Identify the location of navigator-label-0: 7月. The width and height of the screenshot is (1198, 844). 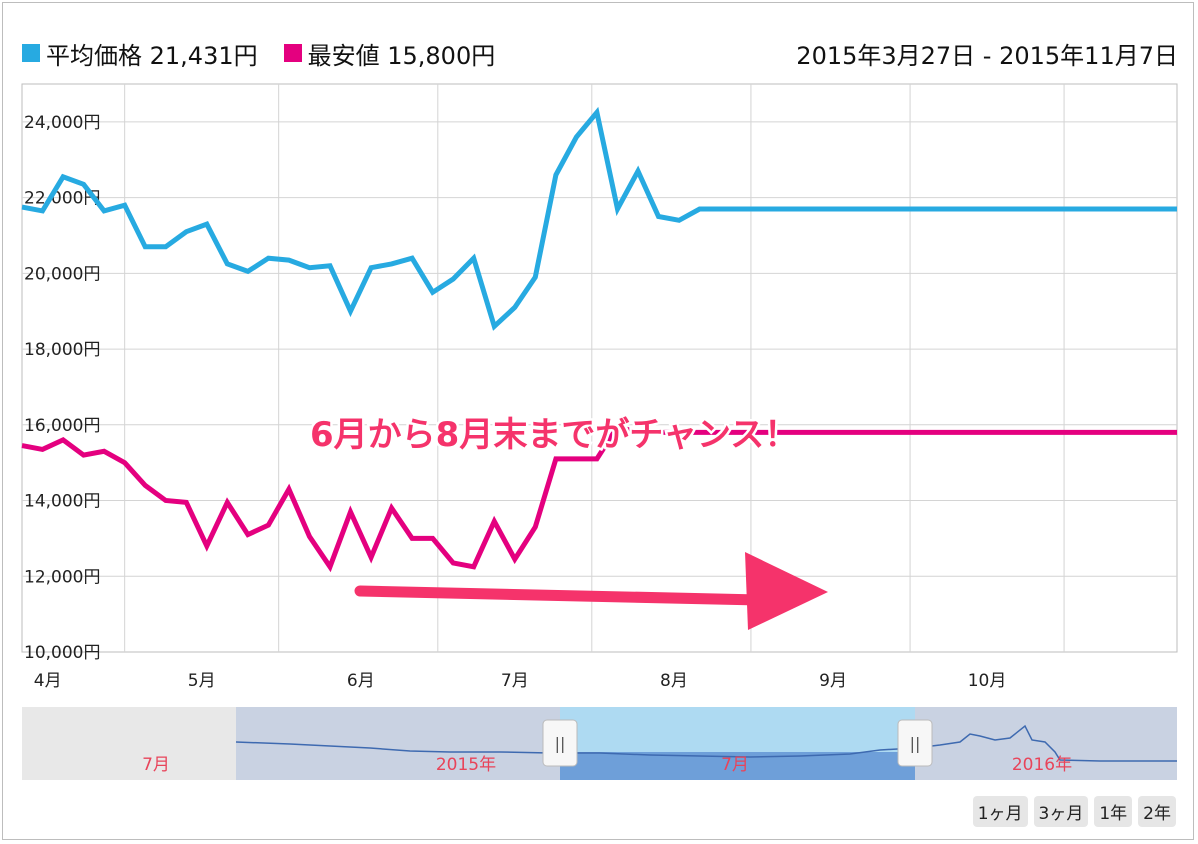
(156, 765).